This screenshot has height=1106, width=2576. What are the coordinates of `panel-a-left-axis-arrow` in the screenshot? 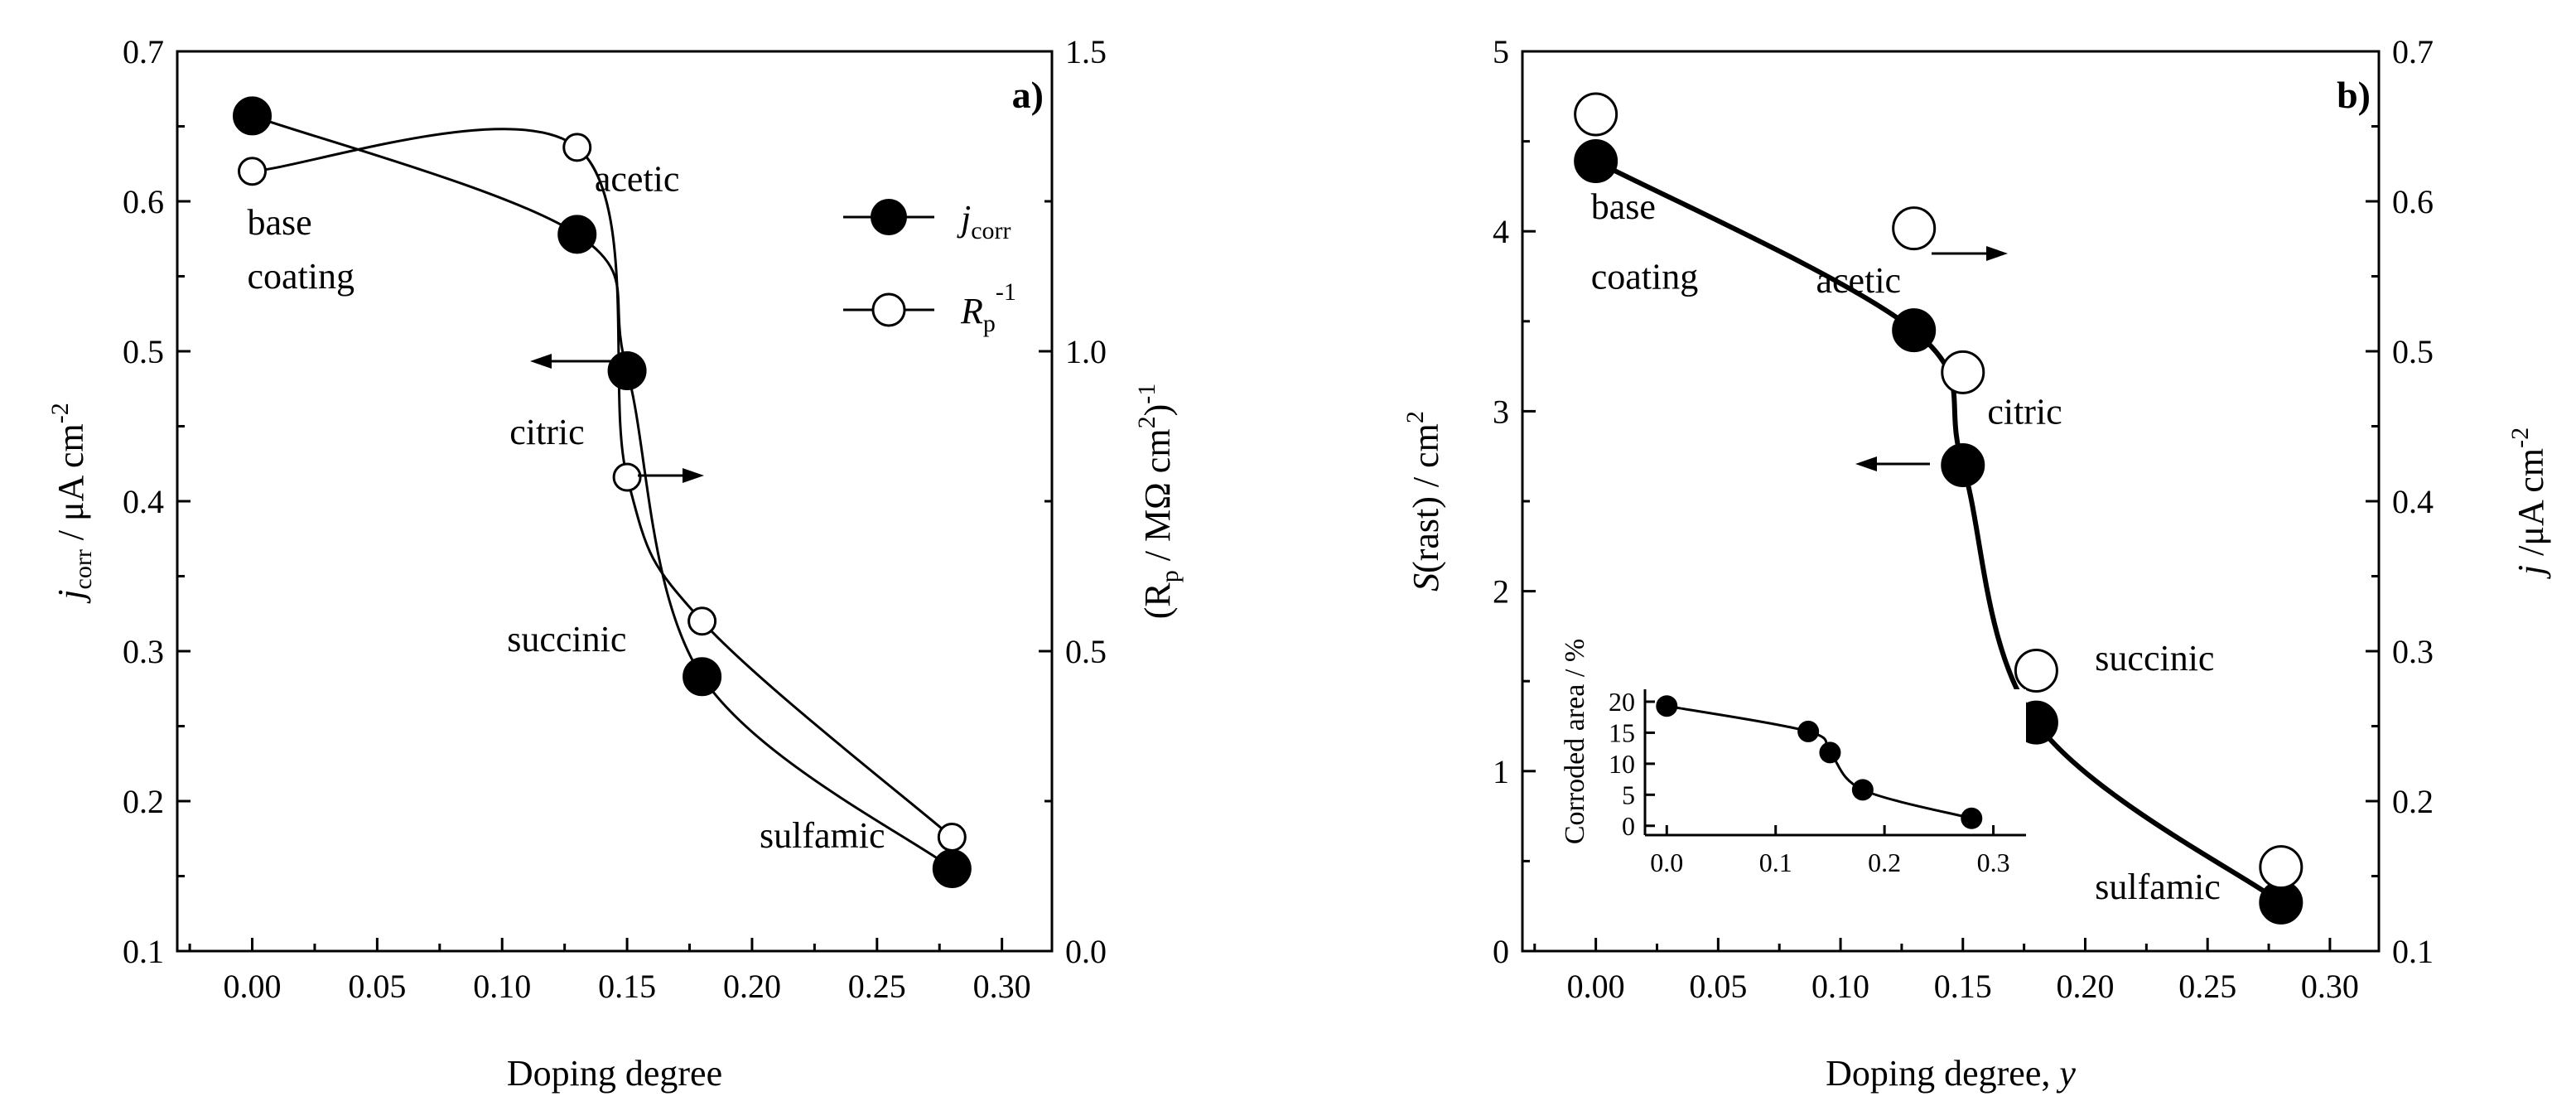 It's located at (571, 361).